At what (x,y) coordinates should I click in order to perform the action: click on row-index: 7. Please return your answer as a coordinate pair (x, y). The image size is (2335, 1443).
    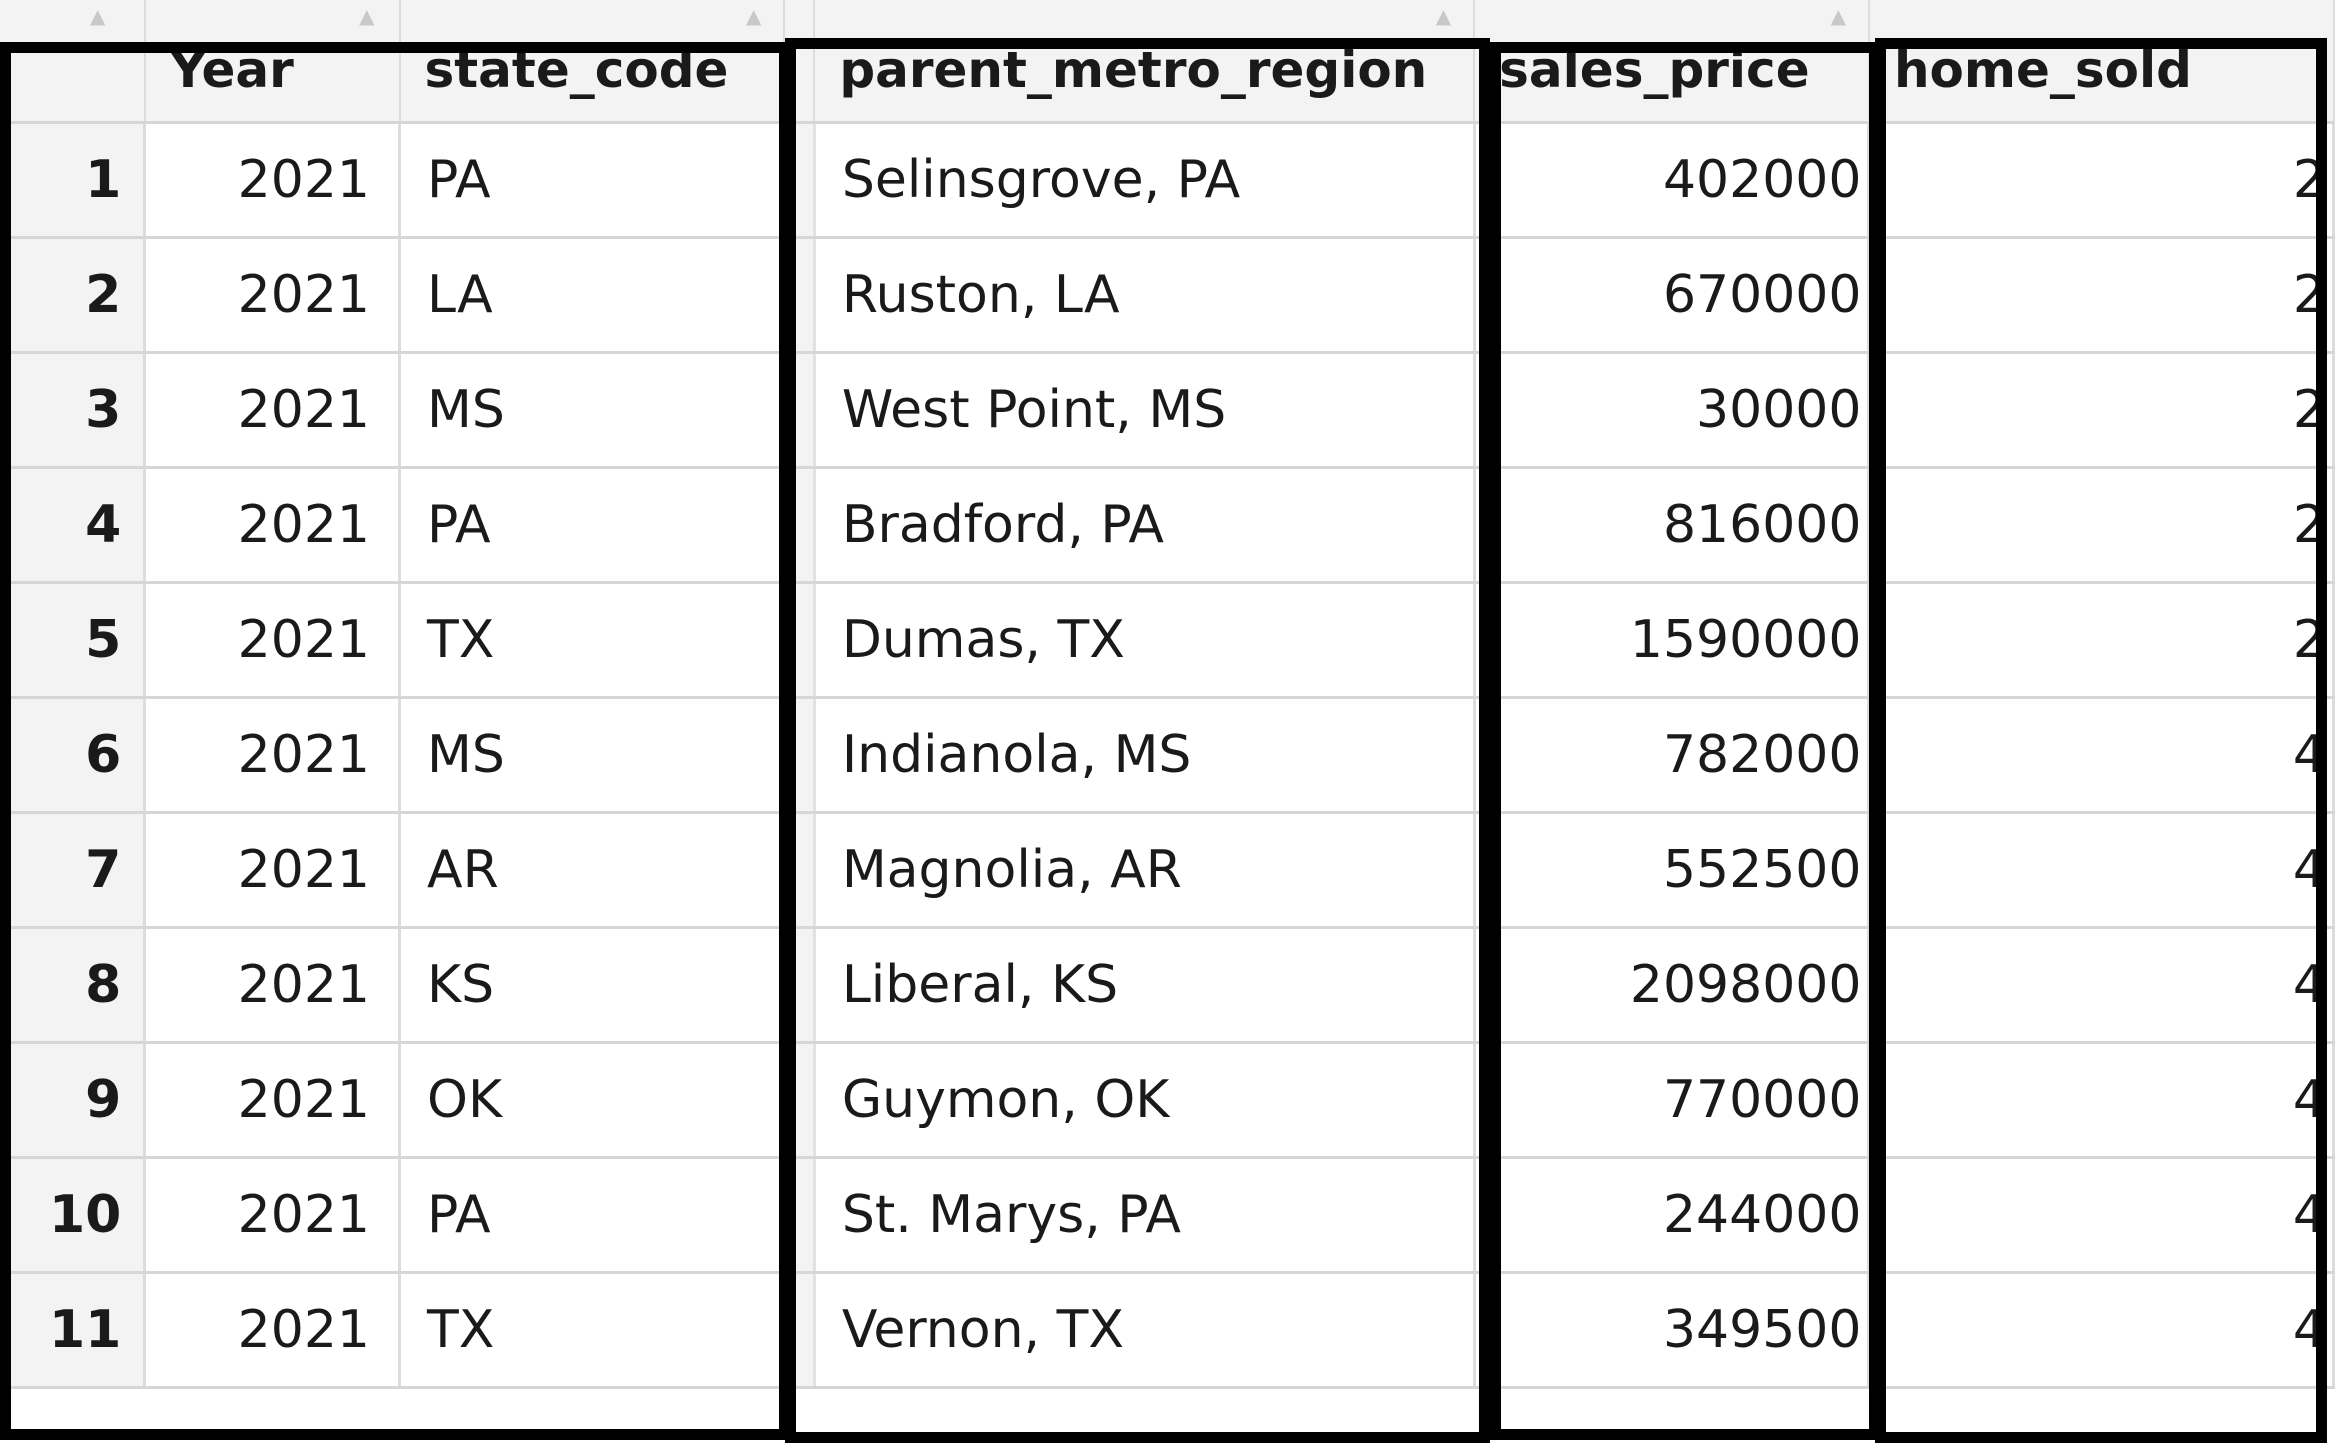
    Looking at the image, I should click on (73, 870).